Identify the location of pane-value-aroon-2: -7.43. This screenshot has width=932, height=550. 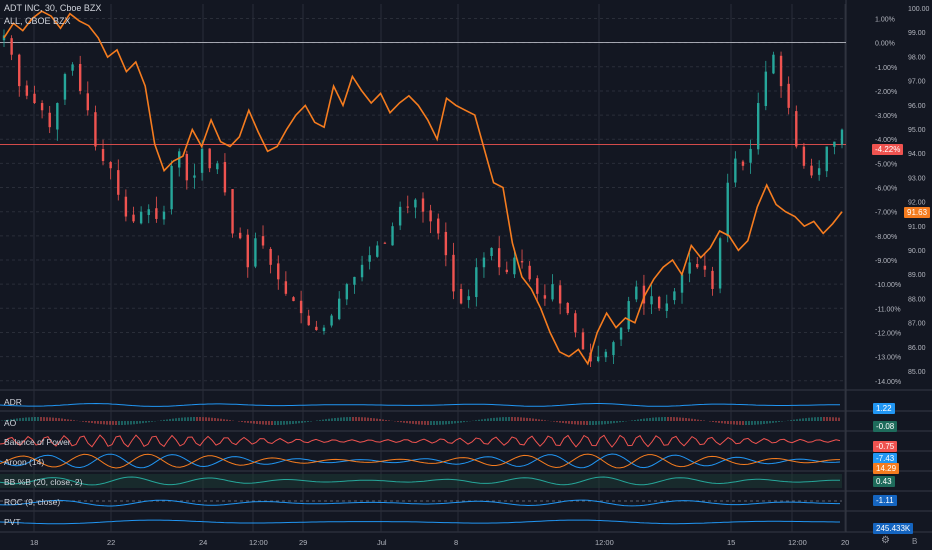
(885, 458).